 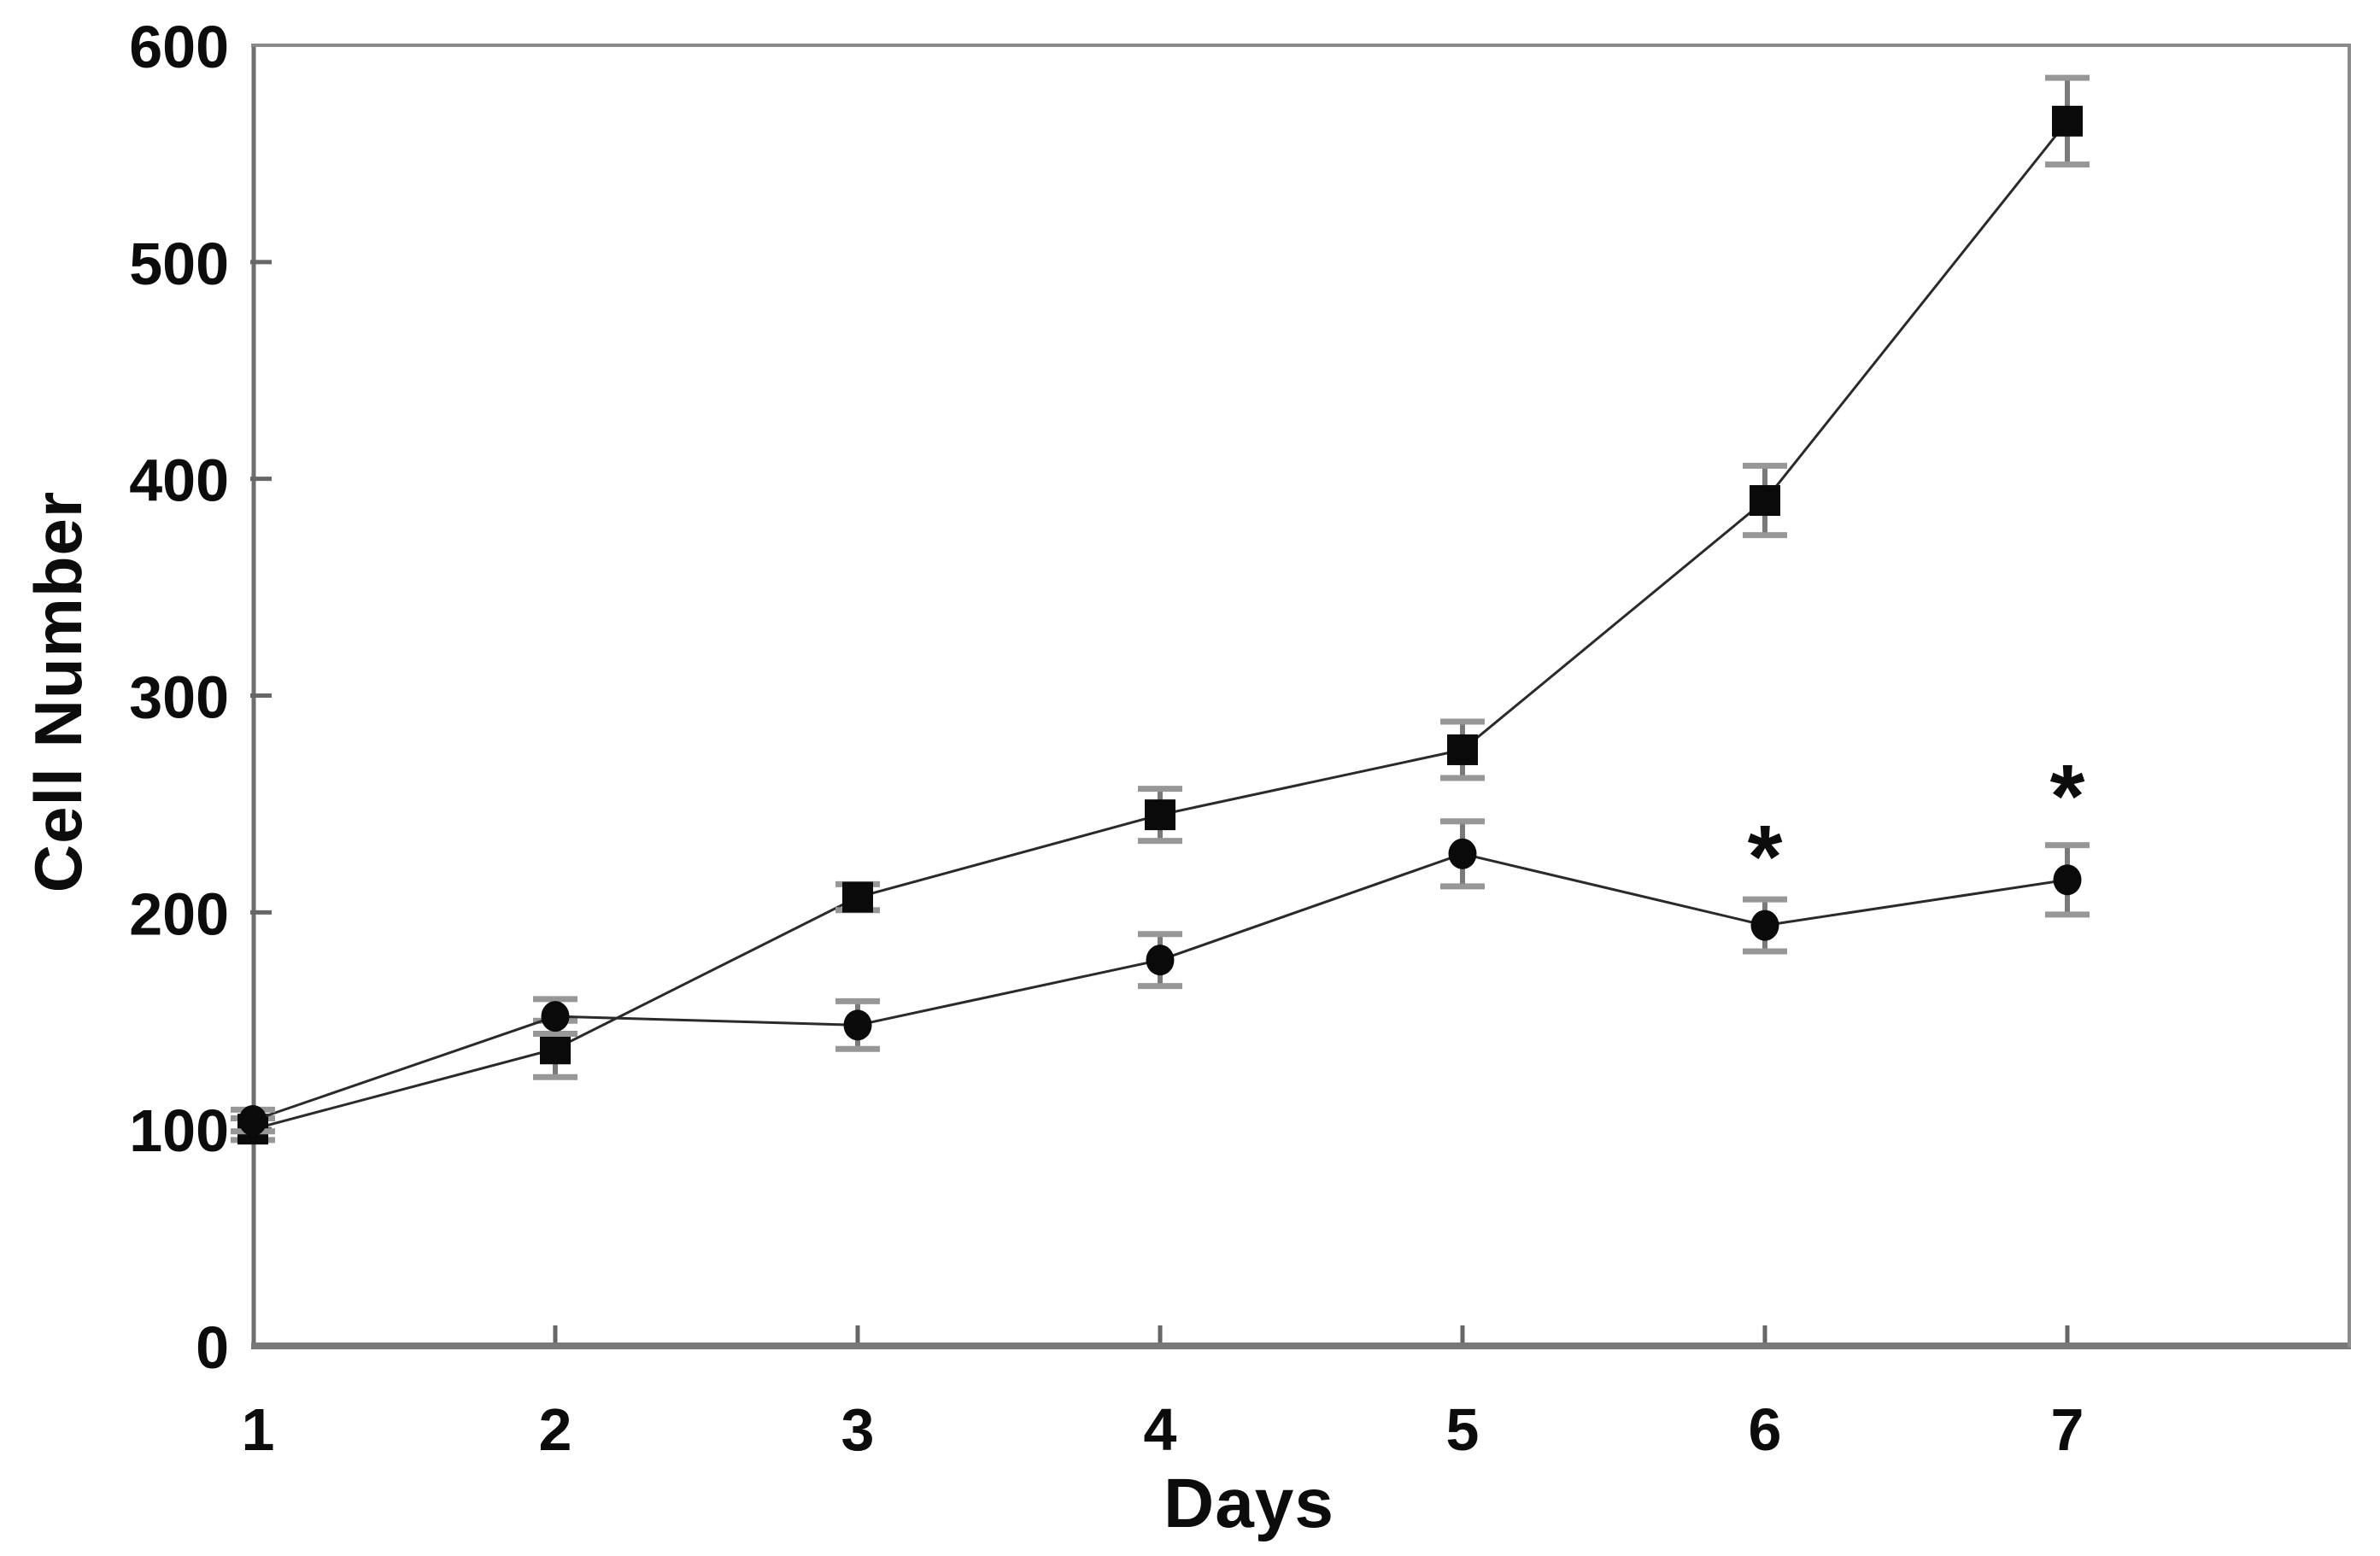 I want to click on x-tick-label-4: 4, so click(x=1160, y=1429).